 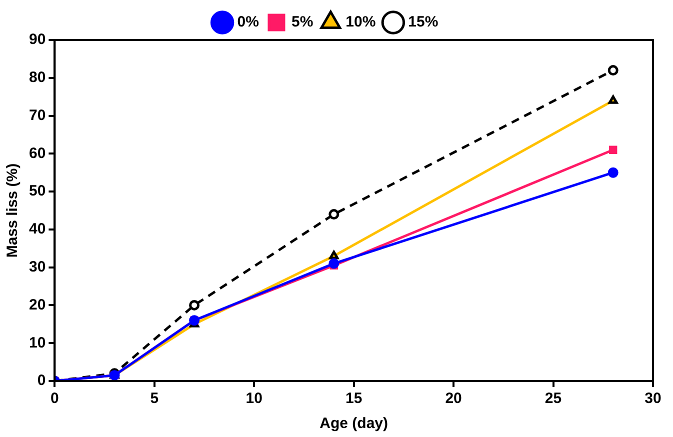 I want to click on x-axis-title: Age (day), so click(x=354, y=423).